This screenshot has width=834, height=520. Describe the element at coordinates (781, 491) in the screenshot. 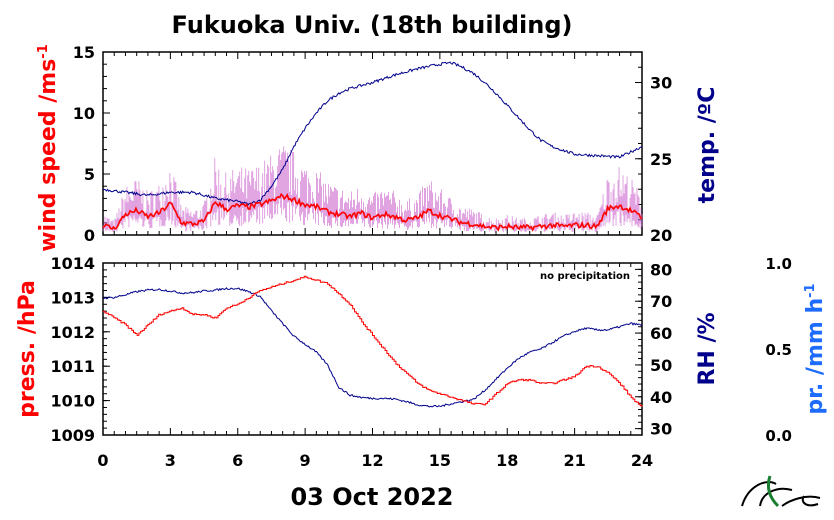

I see `logo-icon` at that location.